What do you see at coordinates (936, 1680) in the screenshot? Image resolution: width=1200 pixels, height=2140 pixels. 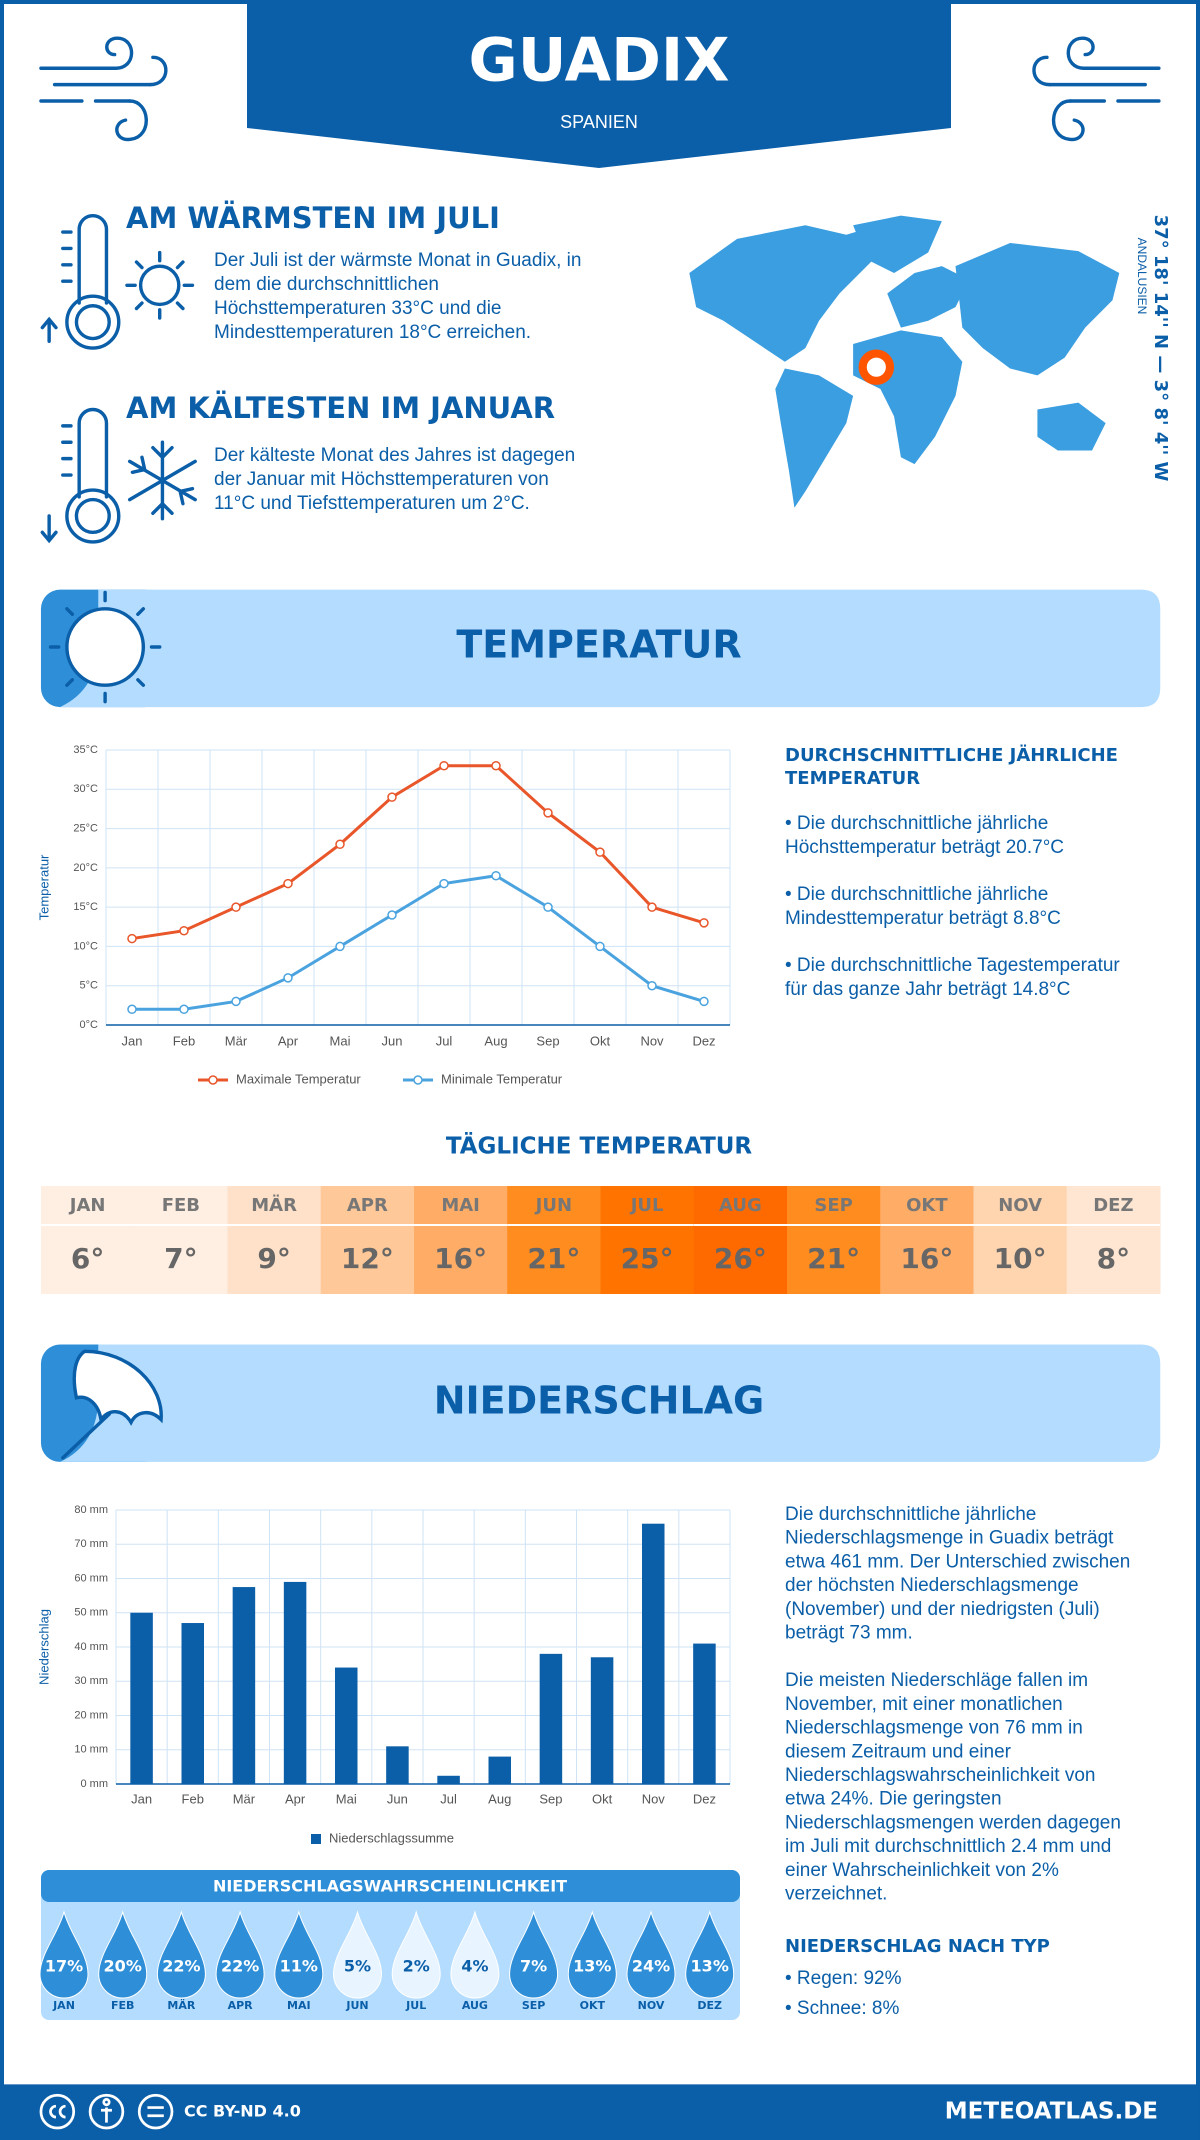 I see `paragraph-line: Die meisten Niederschläge fallen im` at bounding box center [936, 1680].